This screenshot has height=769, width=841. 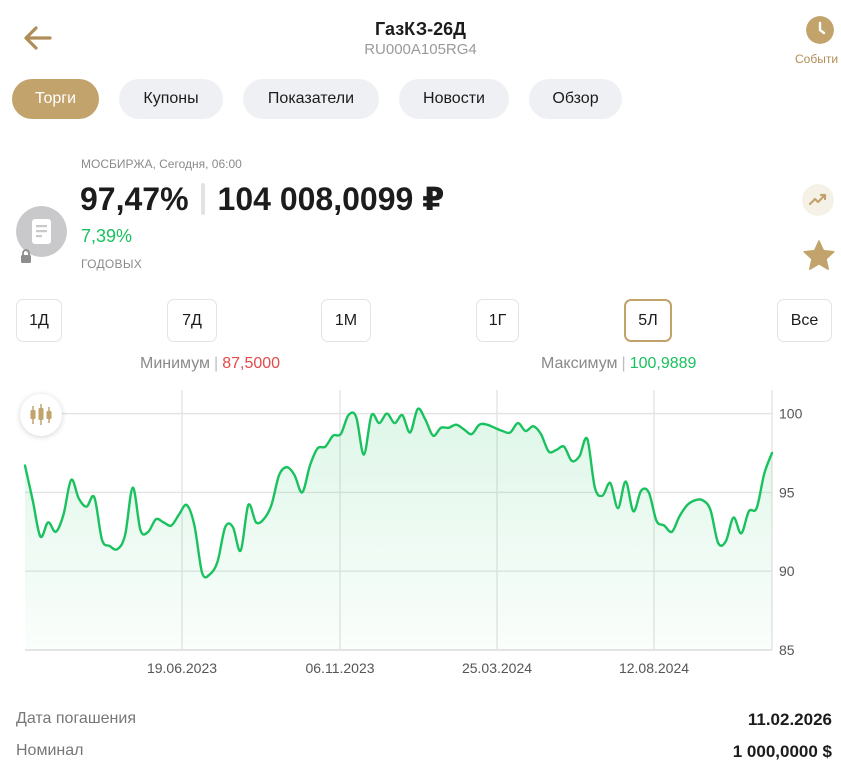 I want to click on period-1d: 1Д, so click(x=39, y=320).